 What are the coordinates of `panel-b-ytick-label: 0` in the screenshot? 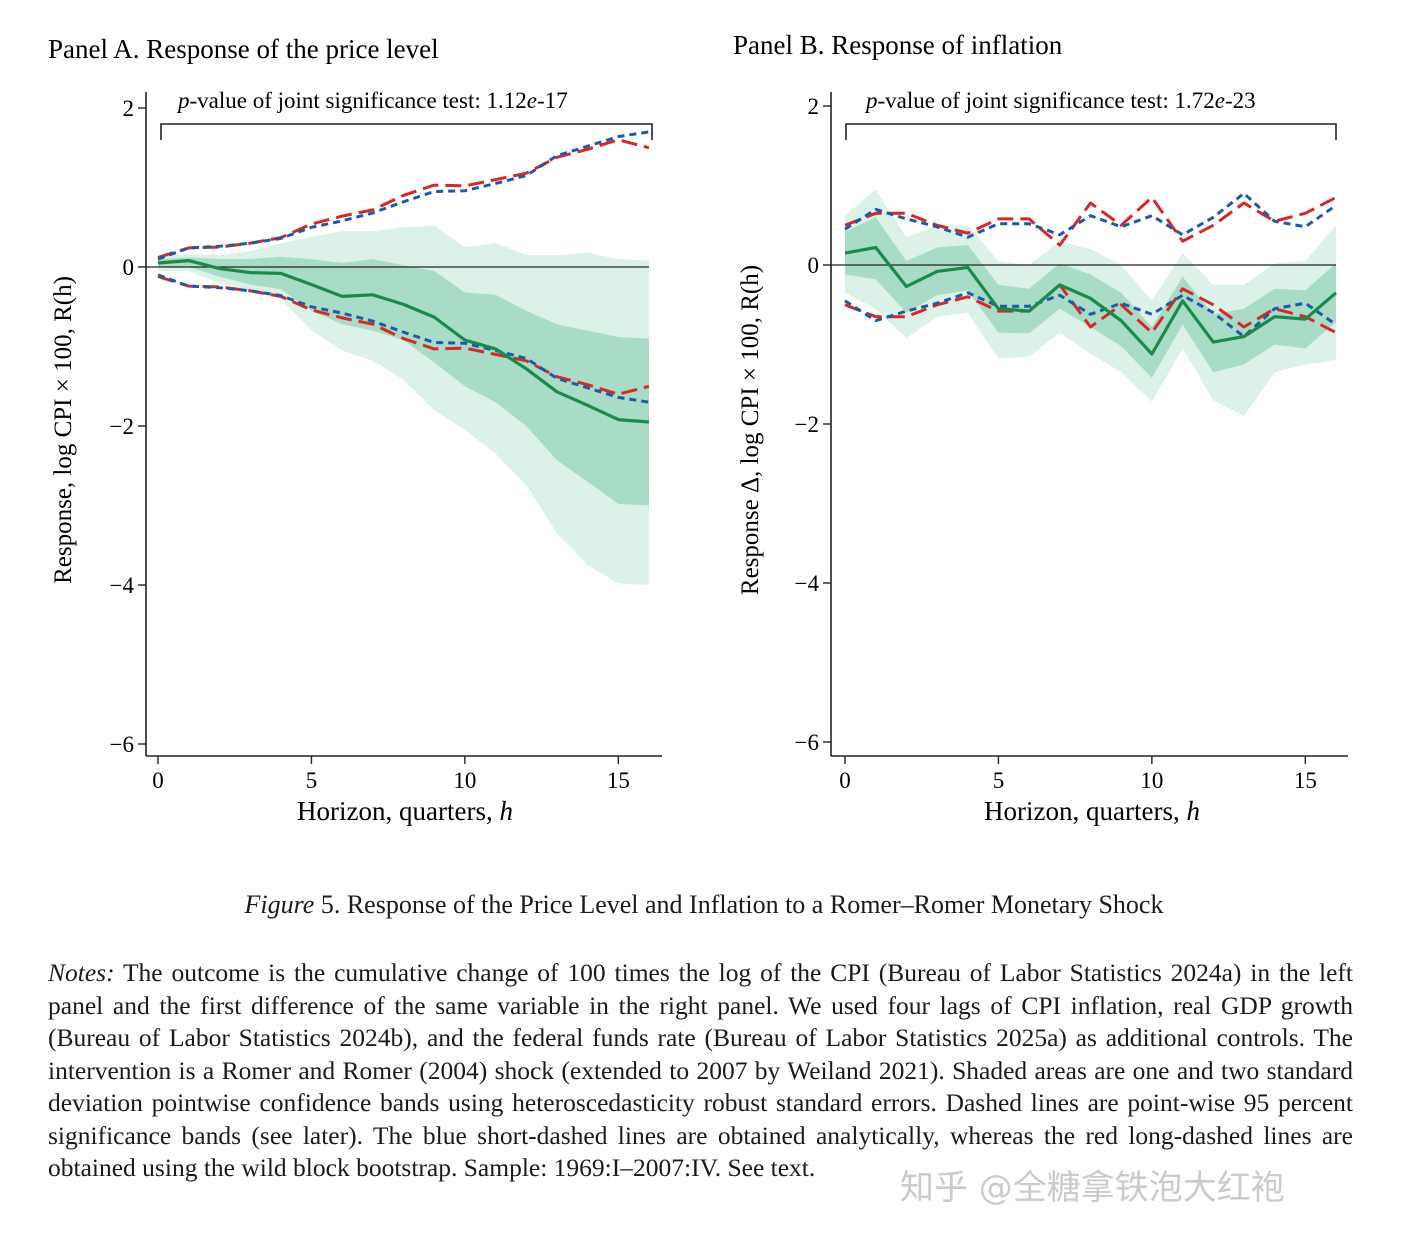 It's located at (814, 265).